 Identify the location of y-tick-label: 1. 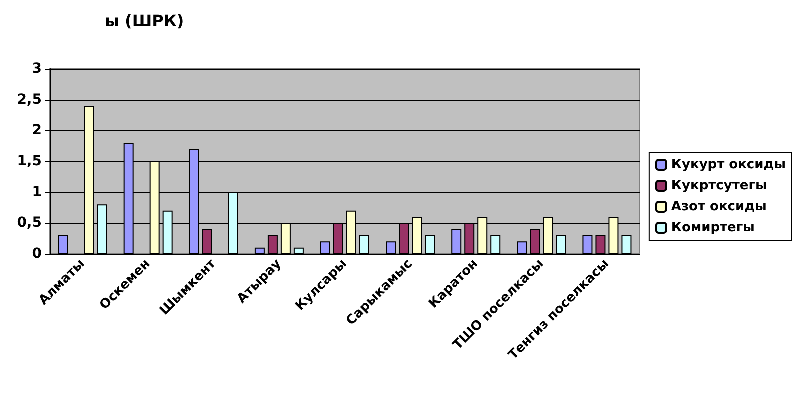
(37, 192).